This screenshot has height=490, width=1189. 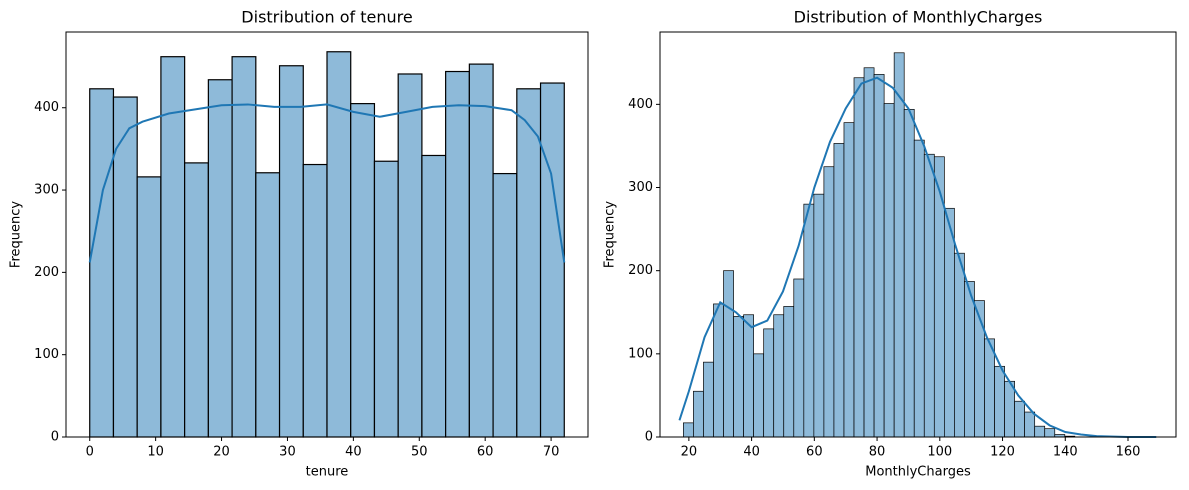 What do you see at coordinates (918, 17) in the screenshot?
I see `chart-title: Distribution of MonthlyCharges` at bounding box center [918, 17].